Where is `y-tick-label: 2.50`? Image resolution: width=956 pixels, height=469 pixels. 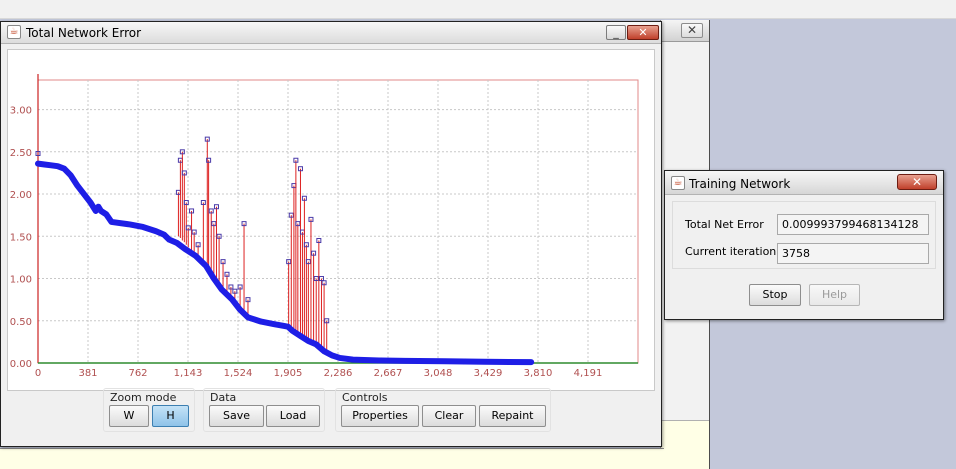
y-tick-label: 2.50 is located at coordinates (21, 153).